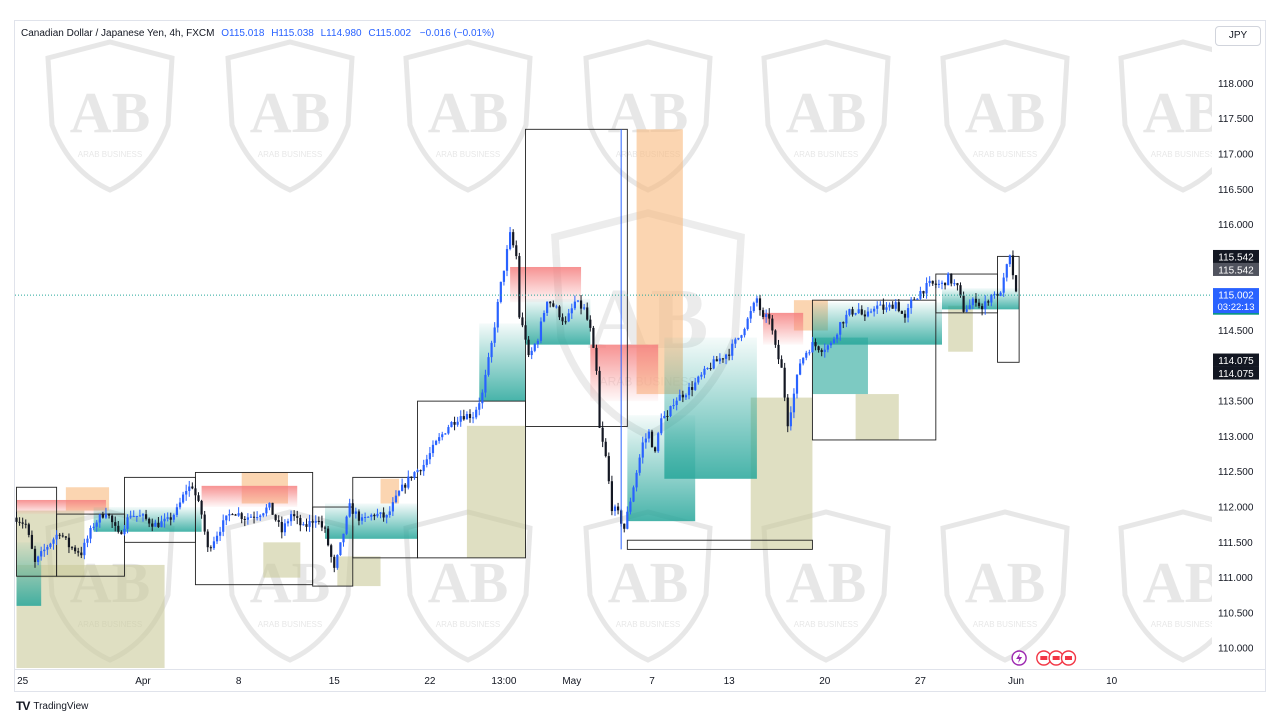 The image size is (1280, 720). I want to click on event-bolt-icon, so click(1019, 658).